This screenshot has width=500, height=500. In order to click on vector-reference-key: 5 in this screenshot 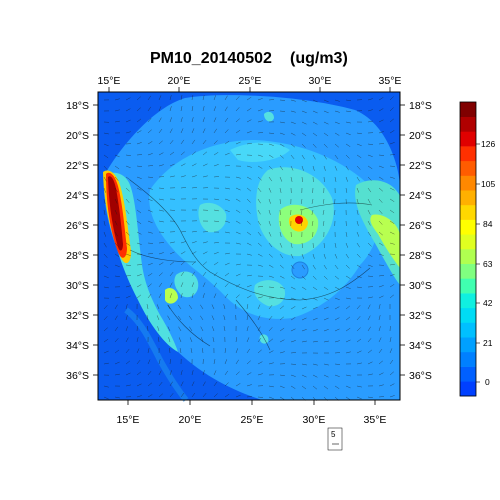, I will do `click(335, 439)`.